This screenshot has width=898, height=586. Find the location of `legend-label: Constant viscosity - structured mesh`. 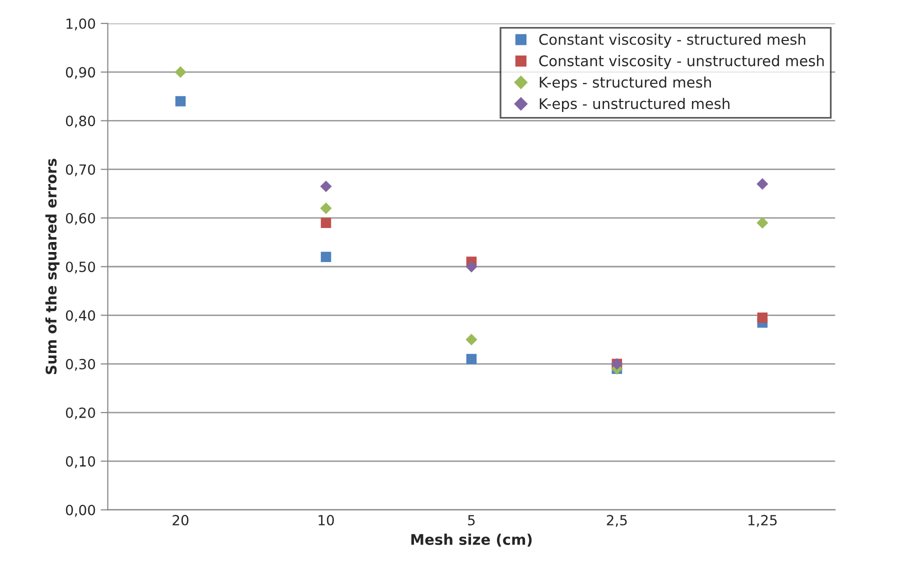

legend-label: Constant viscosity - structured mesh is located at coordinates (672, 41).